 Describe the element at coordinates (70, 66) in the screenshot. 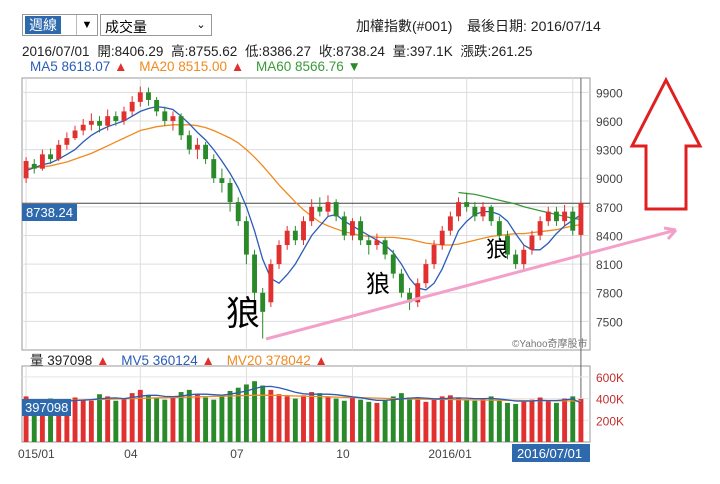

I see `ma5-label: MA5 8618.07` at that location.